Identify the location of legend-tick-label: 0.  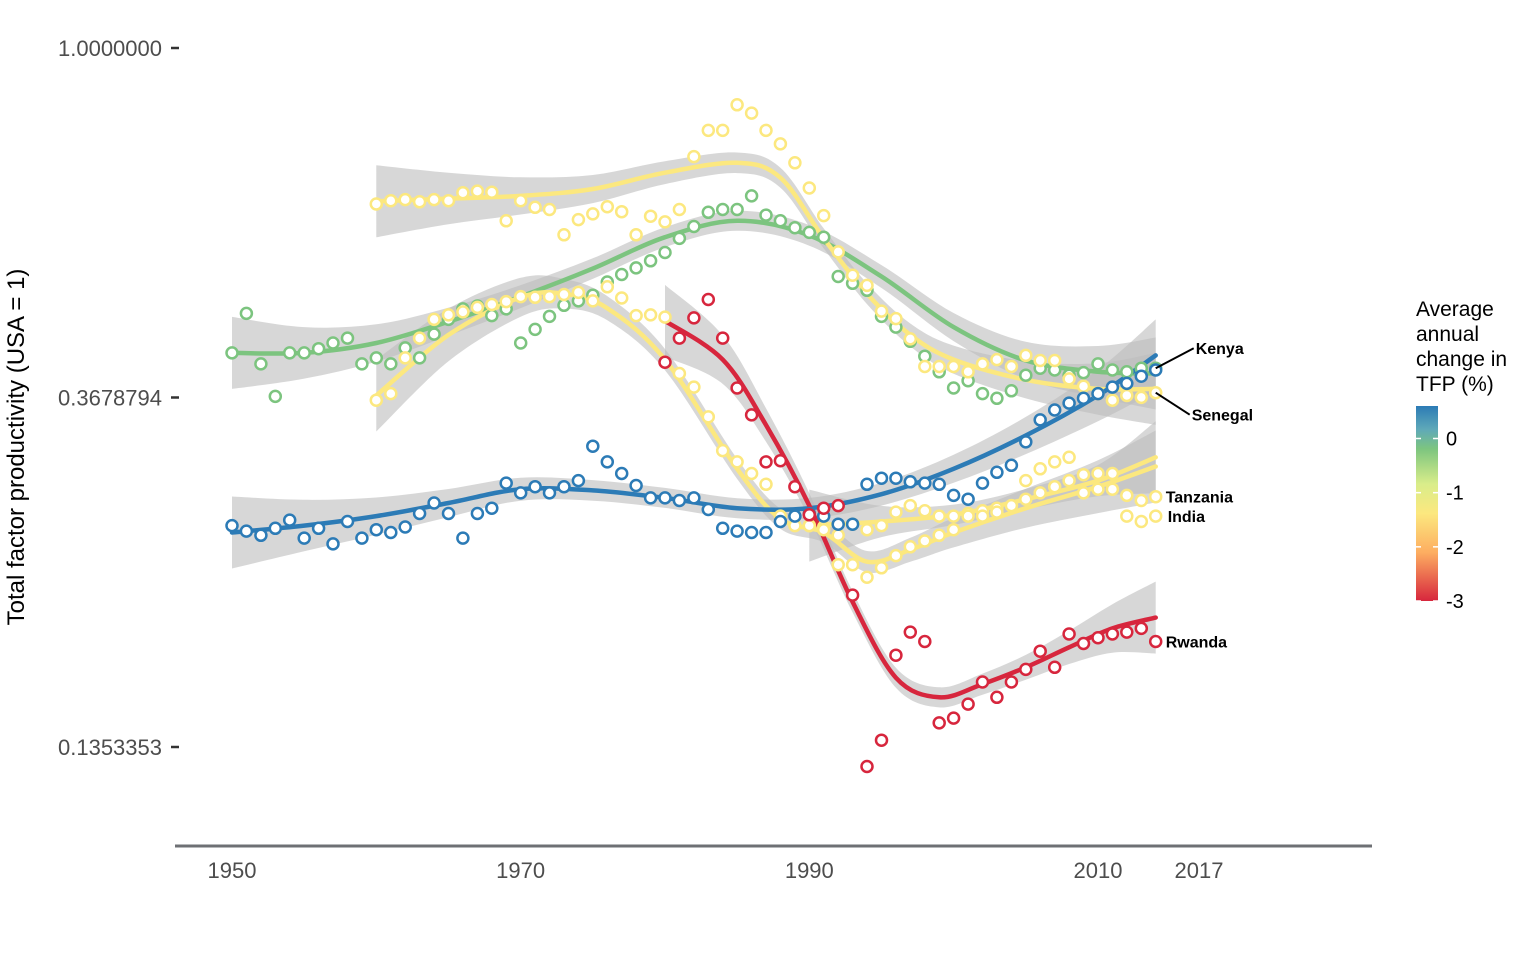
(1451, 440).